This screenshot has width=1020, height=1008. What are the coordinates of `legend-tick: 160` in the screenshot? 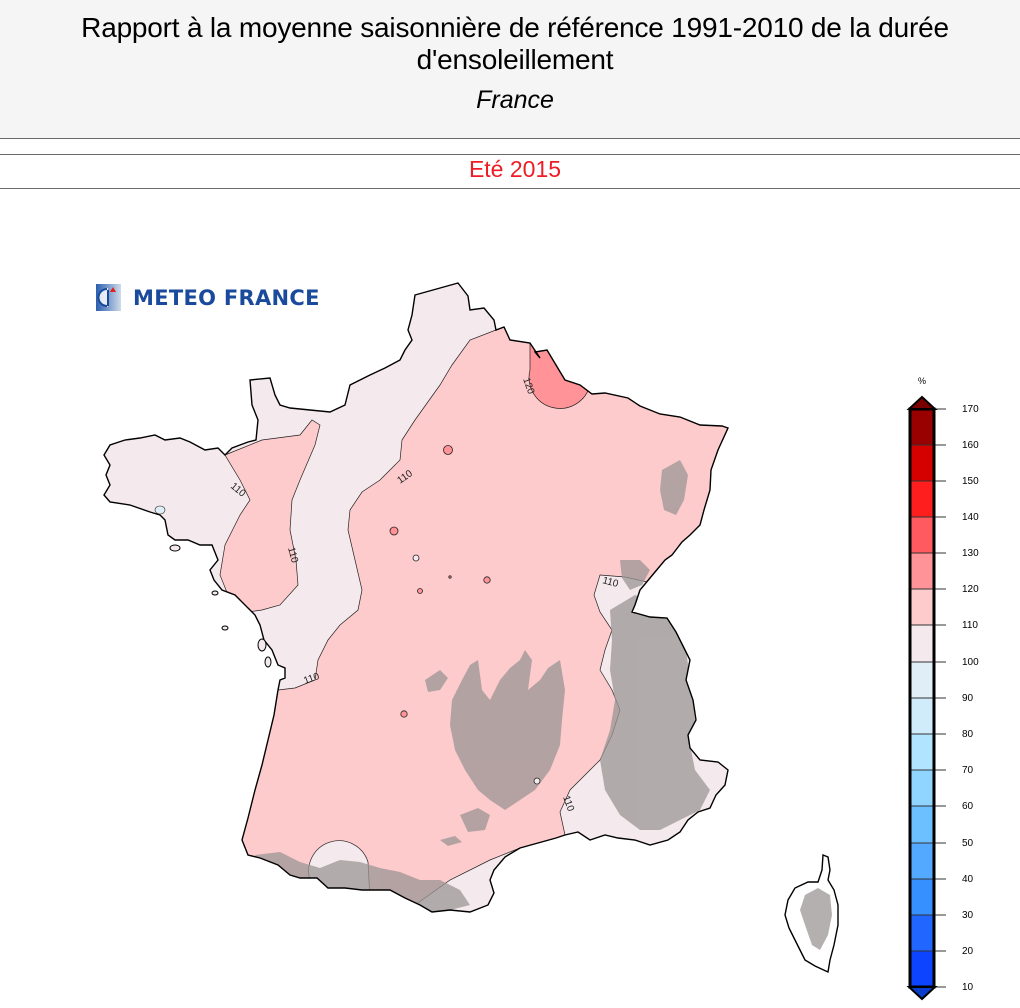 It's located at (970, 445).